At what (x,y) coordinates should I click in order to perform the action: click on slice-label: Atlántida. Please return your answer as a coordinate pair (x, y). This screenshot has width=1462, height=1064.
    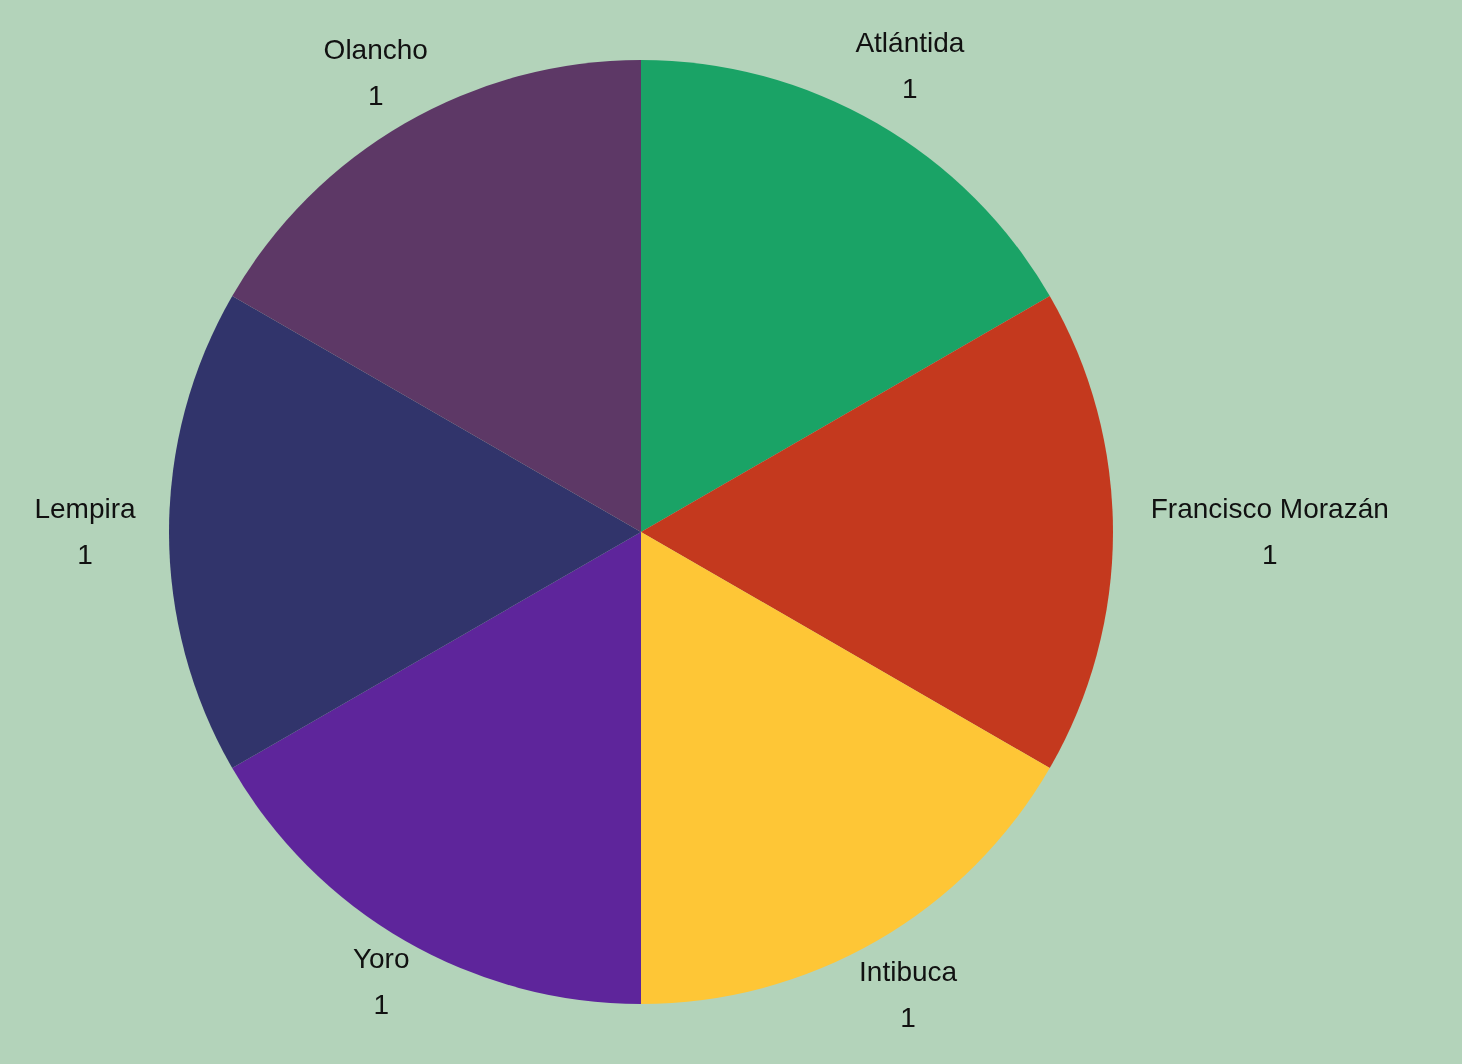
    Looking at the image, I should click on (910, 43).